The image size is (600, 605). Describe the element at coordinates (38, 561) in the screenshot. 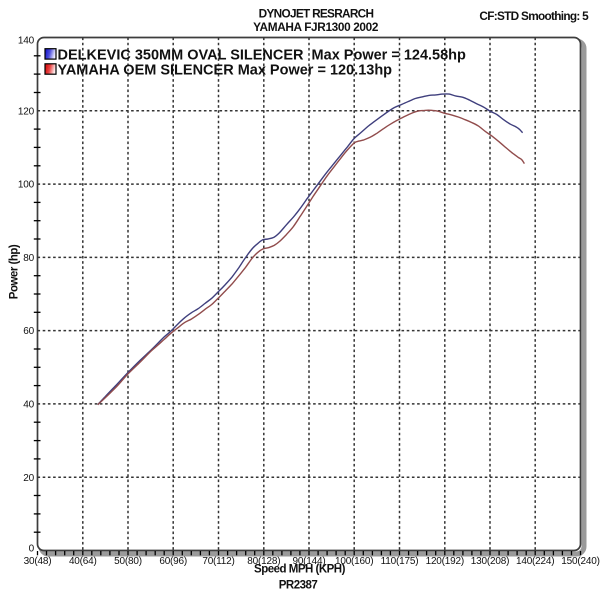

I see `svg-text: 30(48)` at that location.